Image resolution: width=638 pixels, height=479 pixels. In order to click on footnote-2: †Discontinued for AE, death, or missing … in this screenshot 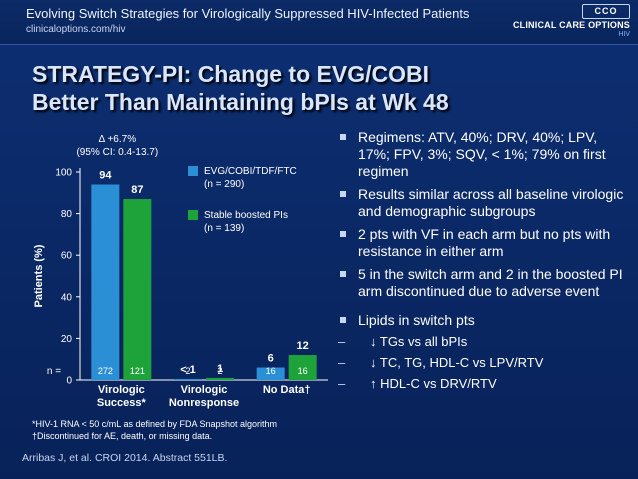, I will do `click(122, 436)`.